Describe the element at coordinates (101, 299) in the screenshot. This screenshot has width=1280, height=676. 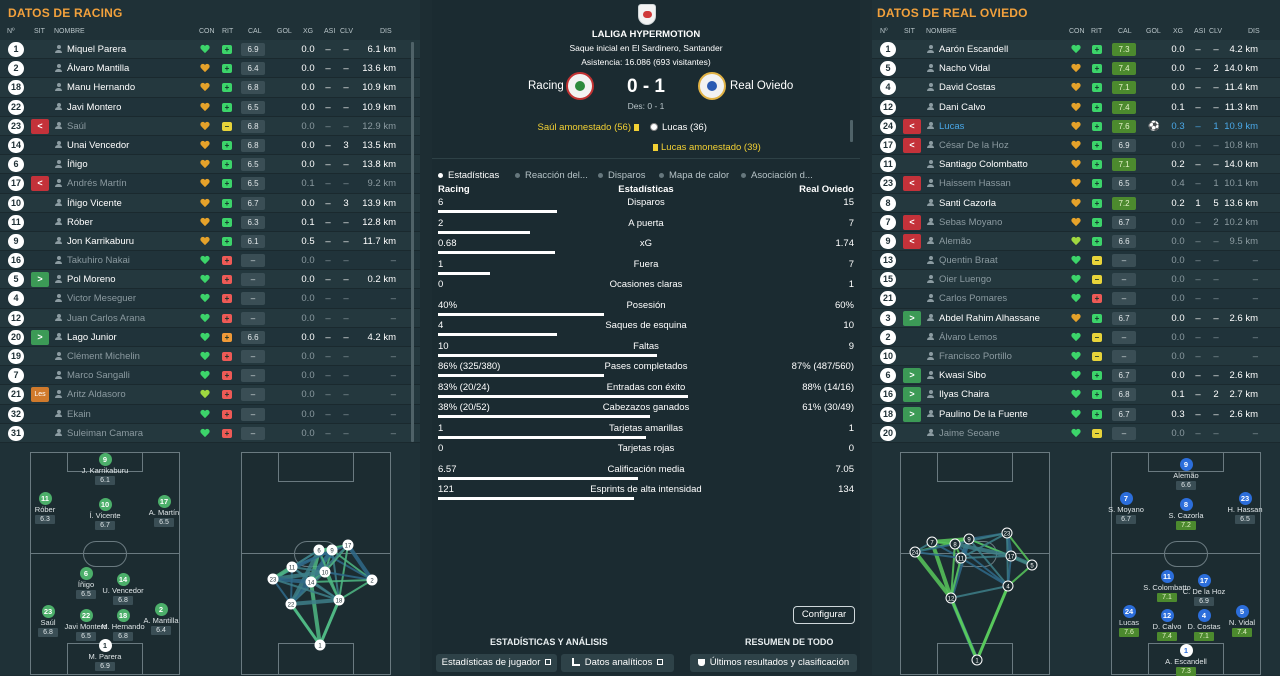
I see `player-name: Victor Meseguer` at that location.